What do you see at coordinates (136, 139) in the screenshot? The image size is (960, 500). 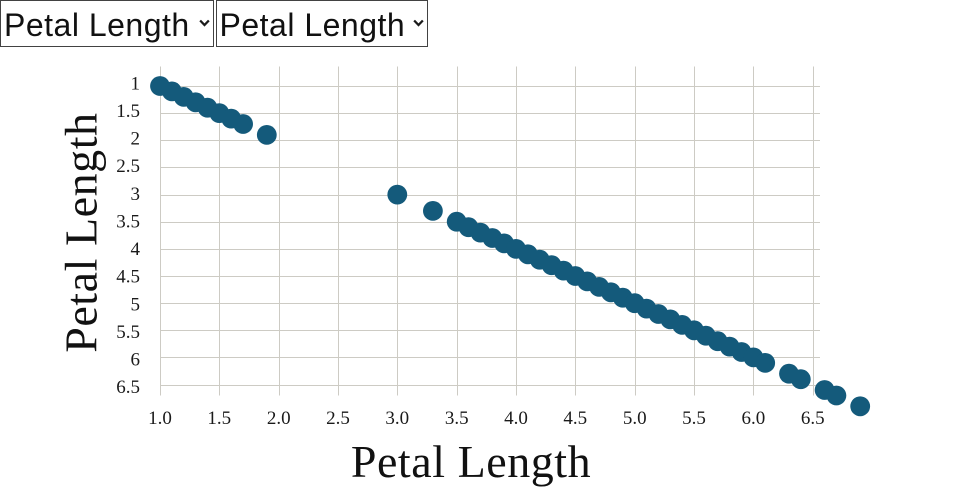 I see `svg-text: 2` at bounding box center [136, 139].